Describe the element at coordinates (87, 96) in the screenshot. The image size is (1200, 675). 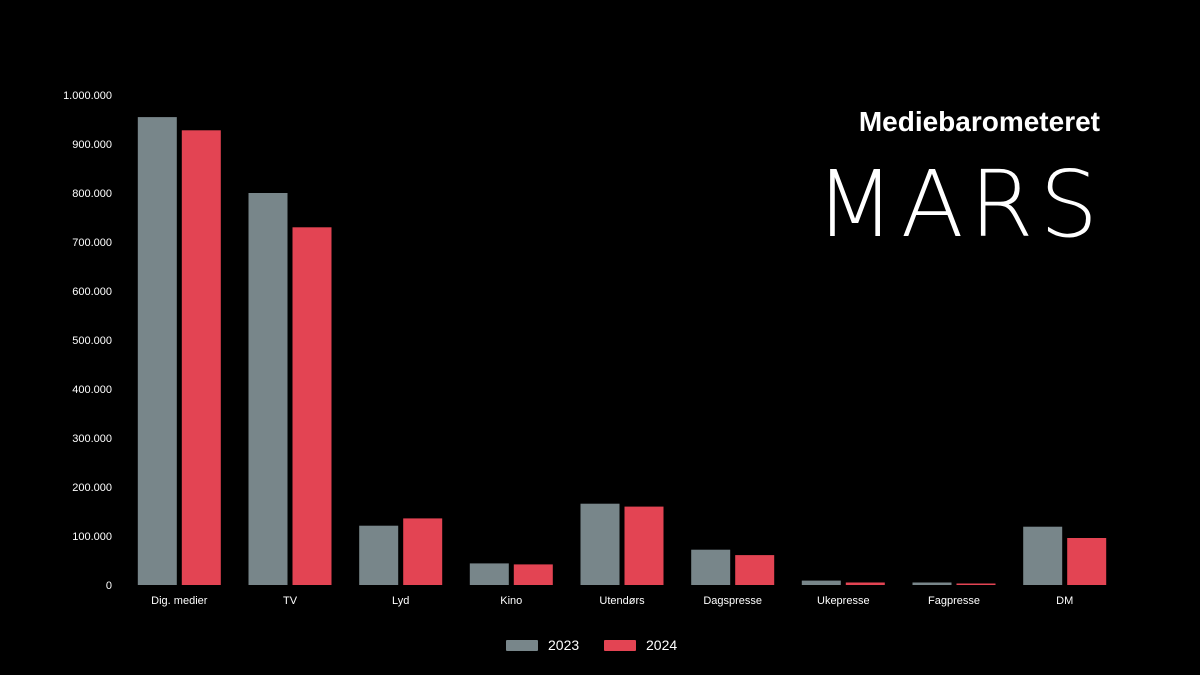
I see `y-tick-label: 1.000.000` at that location.